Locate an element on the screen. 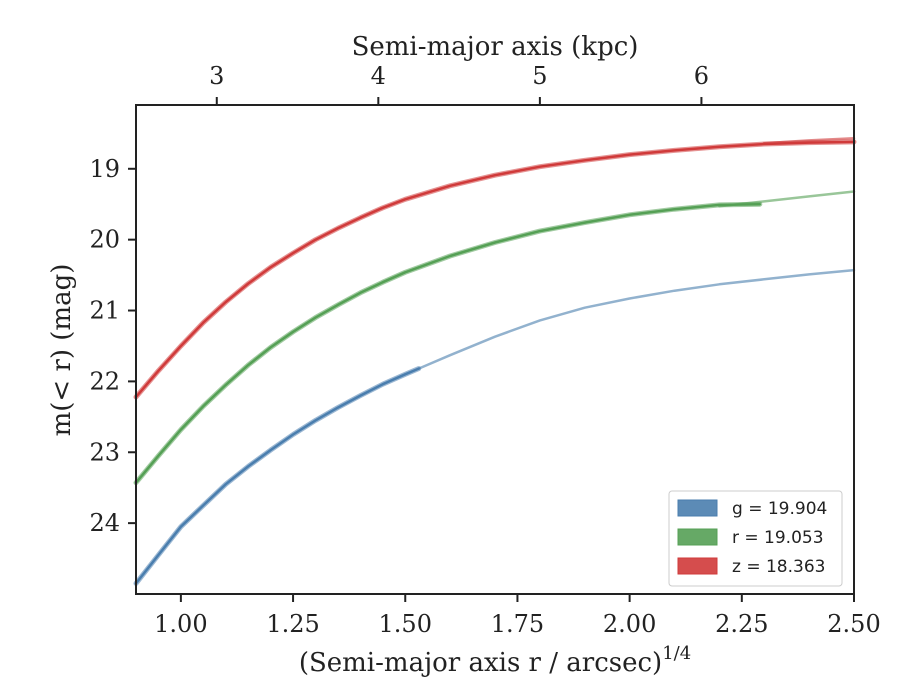 Image resolution: width=900 pixels, height=700 pixels. top-tick-label: 5 is located at coordinates (539, 76).